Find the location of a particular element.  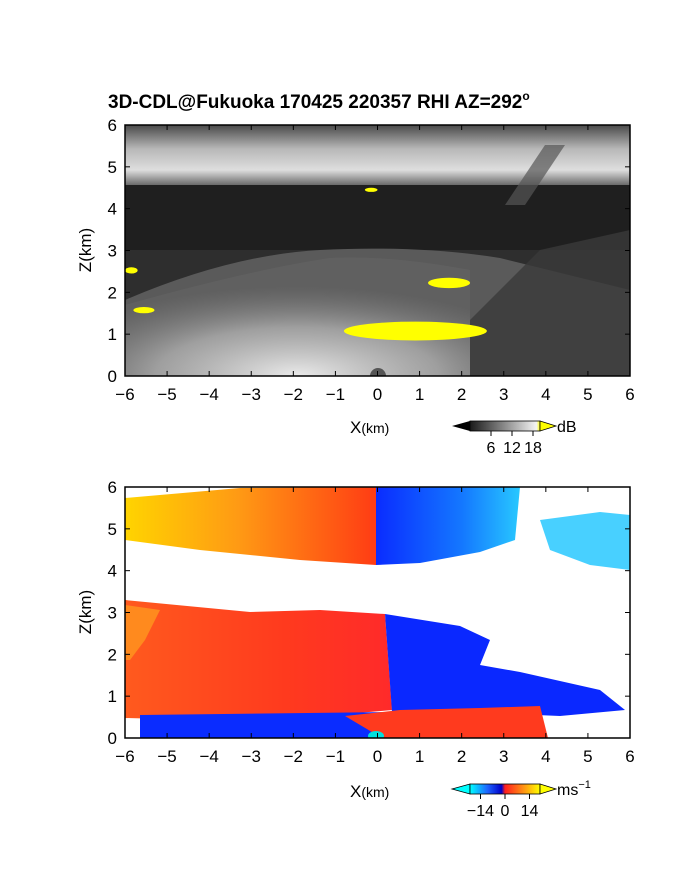

velocity-surface-cold is located at coordinates (265, 725).